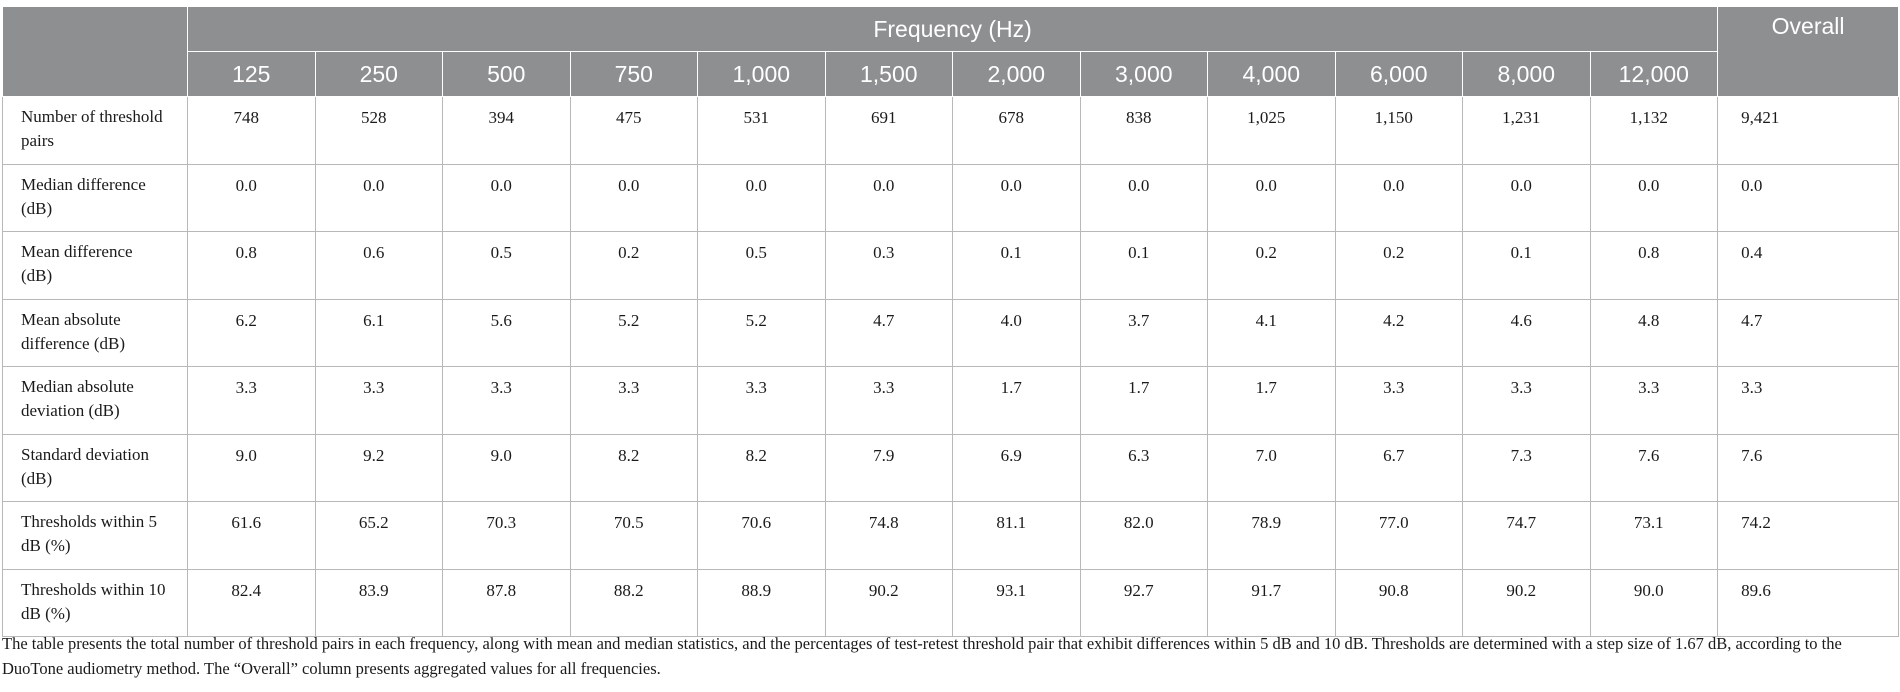  What do you see at coordinates (1398, 74) in the screenshot?
I see `frequency-header-cell: 6,000` at bounding box center [1398, 74].